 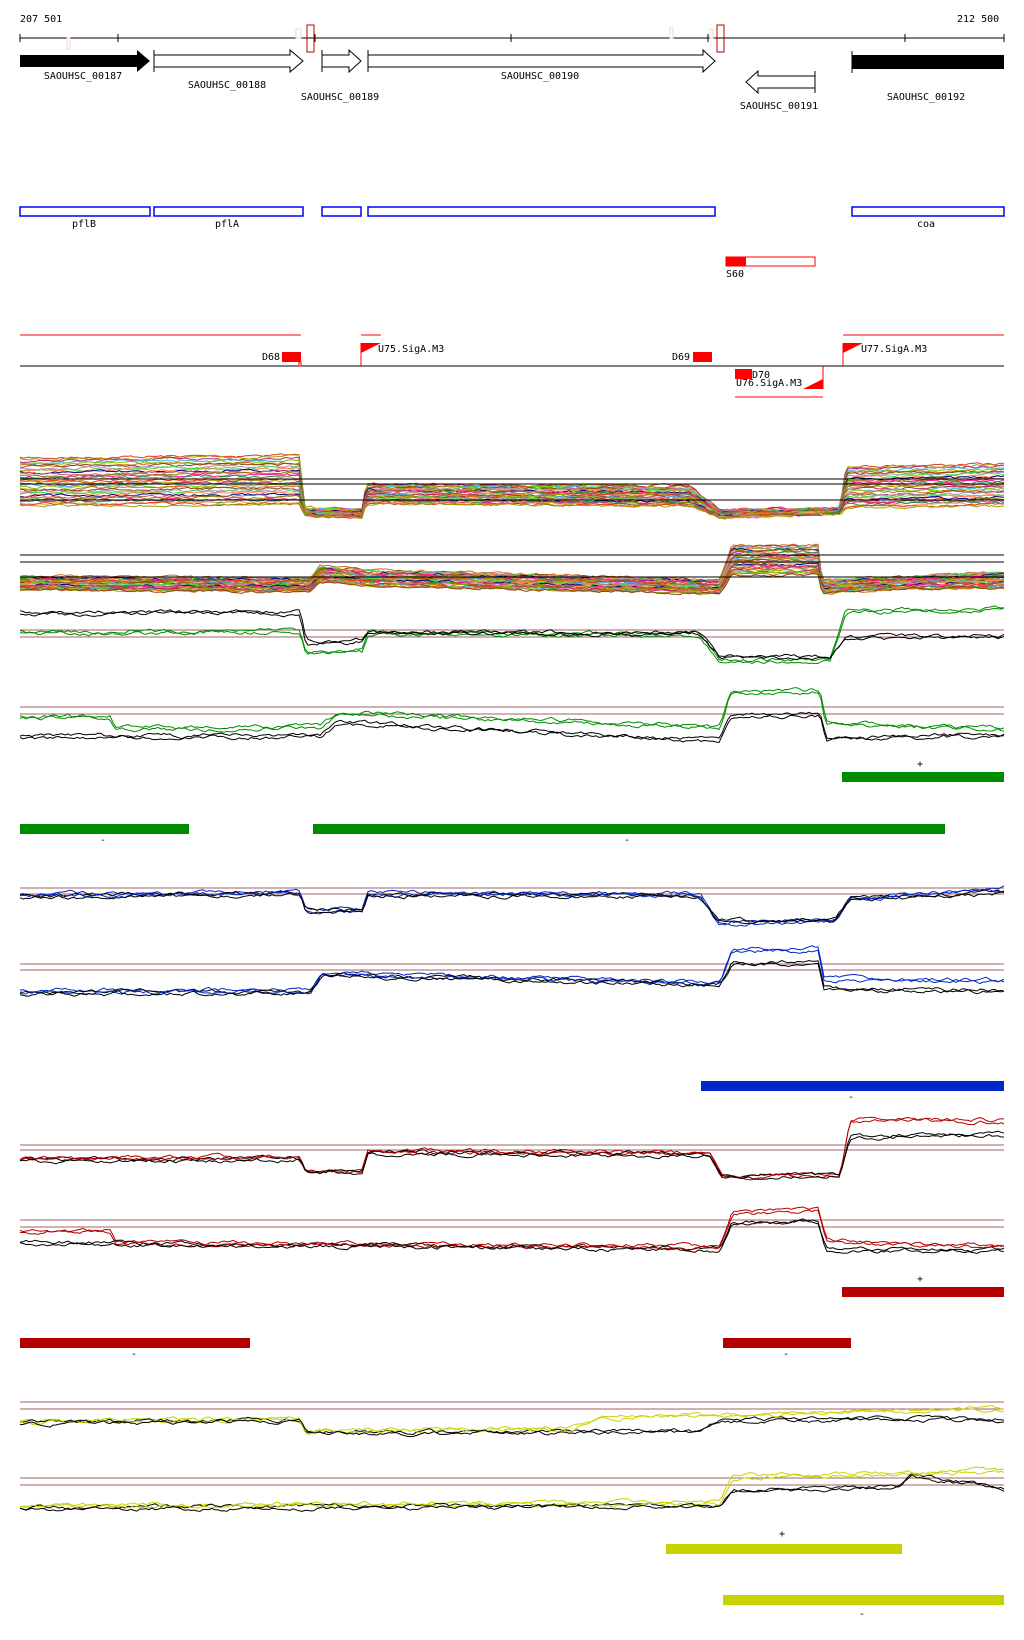 I want to click on feature-label: D68, so click(x=271, y=357).